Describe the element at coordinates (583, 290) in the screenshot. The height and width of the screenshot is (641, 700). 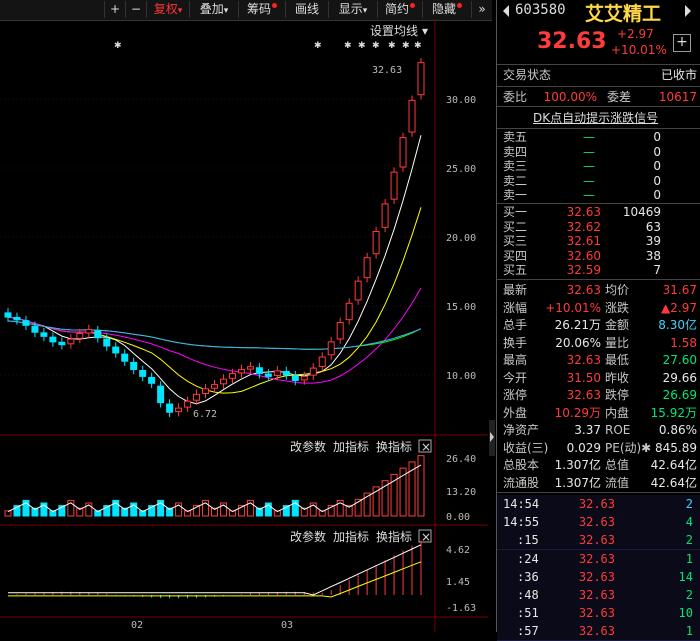
I see `stat-value: 32.63` at that location.